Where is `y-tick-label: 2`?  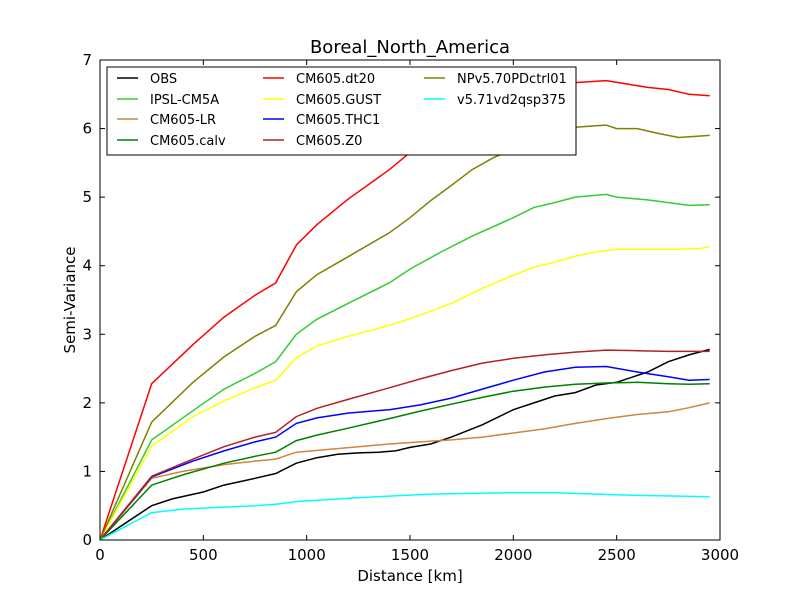 y-tick-label: 2 is located at coordinates (87, 403).